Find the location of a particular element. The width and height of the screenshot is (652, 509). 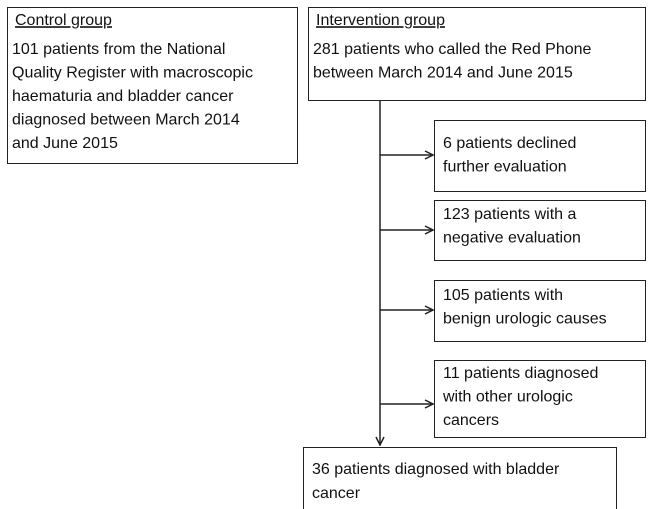

box-heading: Intervention group is located at coordinates (380, 20).